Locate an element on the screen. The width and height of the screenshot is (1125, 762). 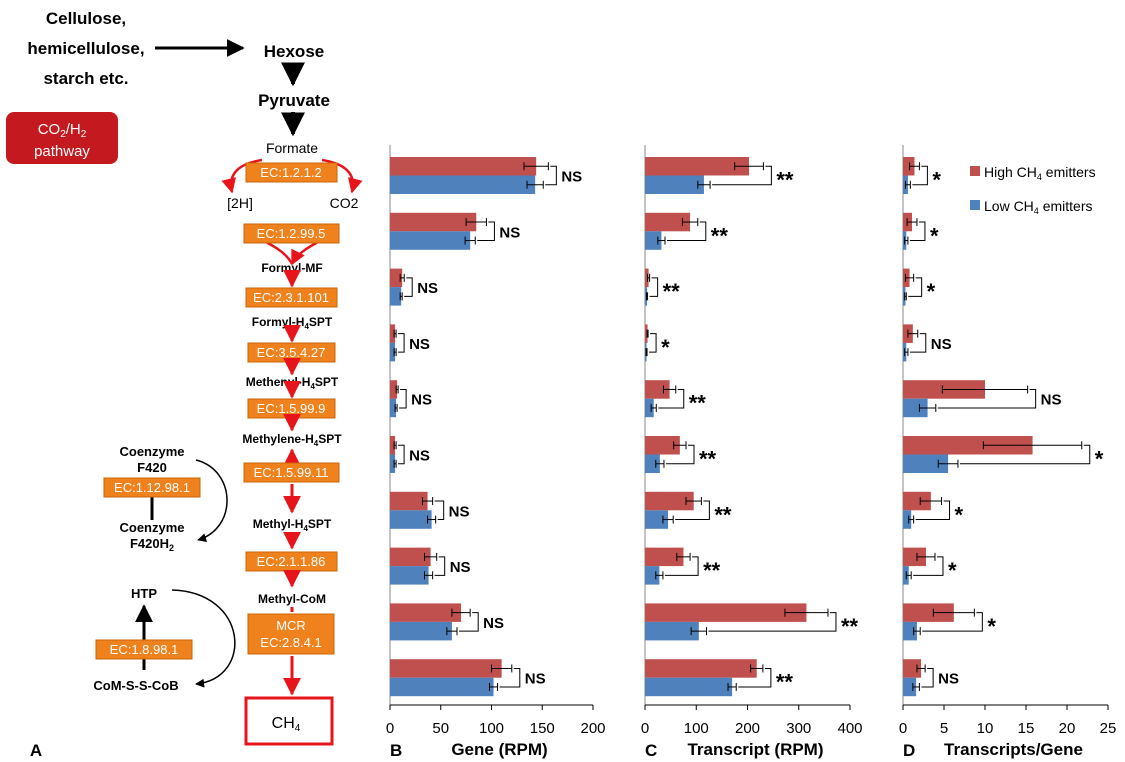
mcr-label: MCR is located at coordinates (291, 625).